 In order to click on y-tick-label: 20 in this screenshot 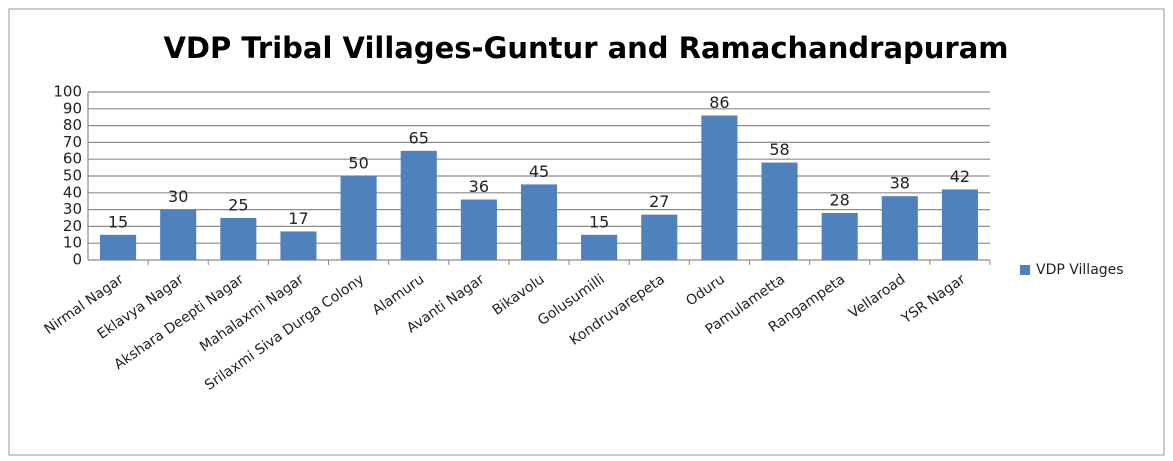, I will do `click(72, 226)`.